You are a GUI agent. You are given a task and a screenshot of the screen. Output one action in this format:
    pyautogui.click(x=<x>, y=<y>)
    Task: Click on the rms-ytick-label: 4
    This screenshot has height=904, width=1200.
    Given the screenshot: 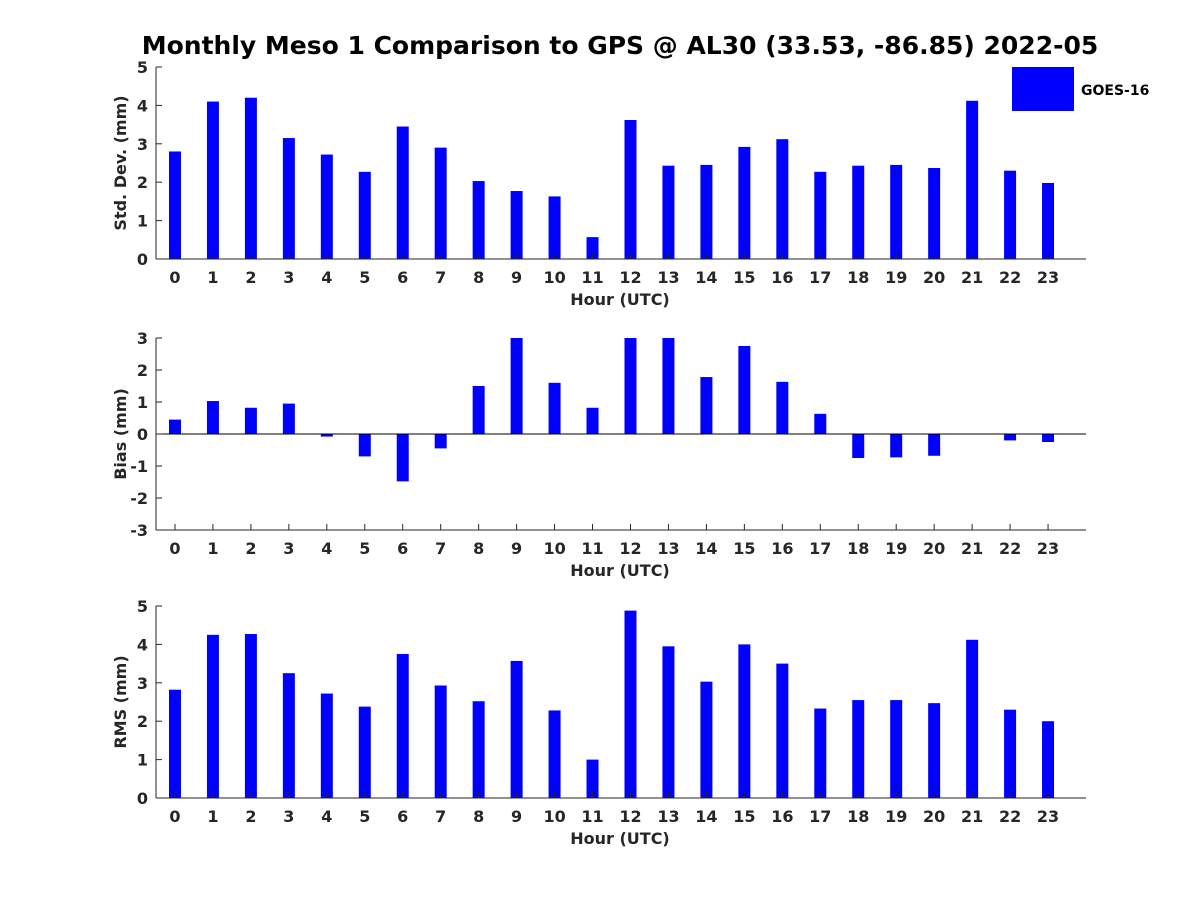 What is the action you would take?
    pyautogui.click(x=142, y=644)
    